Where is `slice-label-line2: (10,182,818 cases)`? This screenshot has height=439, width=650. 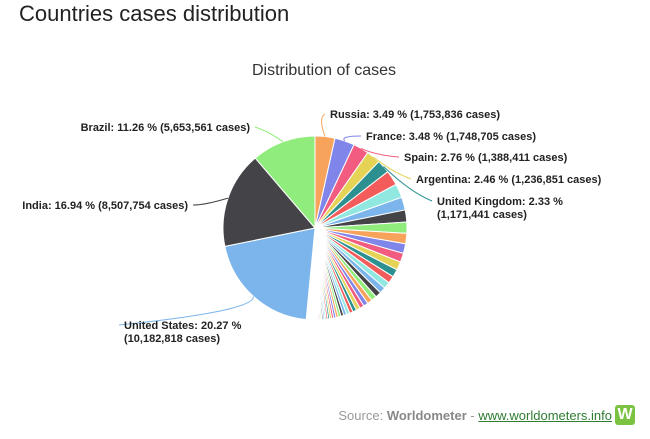
slice-label-line2: (10,182,818 cases) is located at coordinates (172, 339).